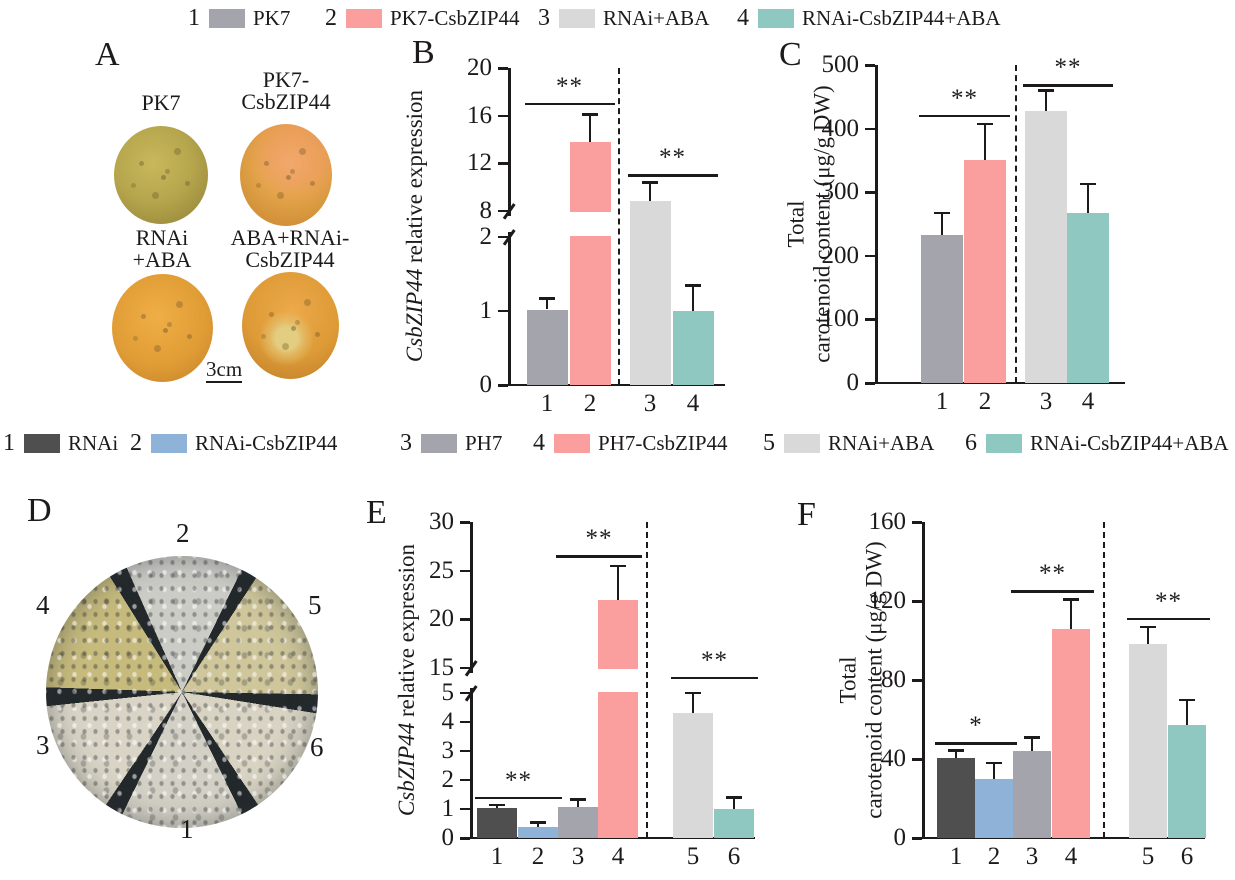 This screenshot has height=880, width=1235. Describe the element at coordinates (769, 443) in the screenshot. I see `legend-number: 5` at that location.